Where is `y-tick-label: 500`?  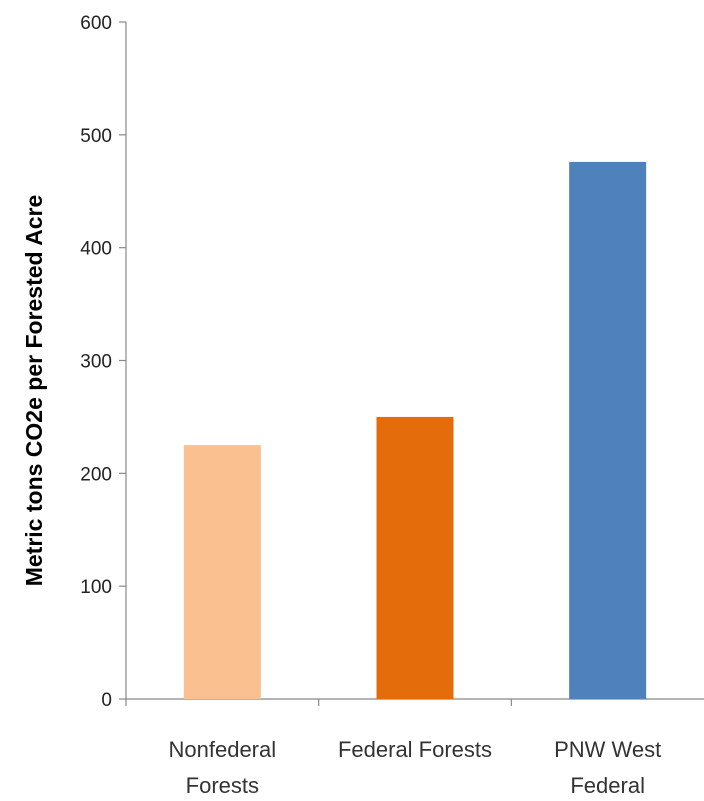 y-tick-label: 500 is located at coordinates (96, 136).